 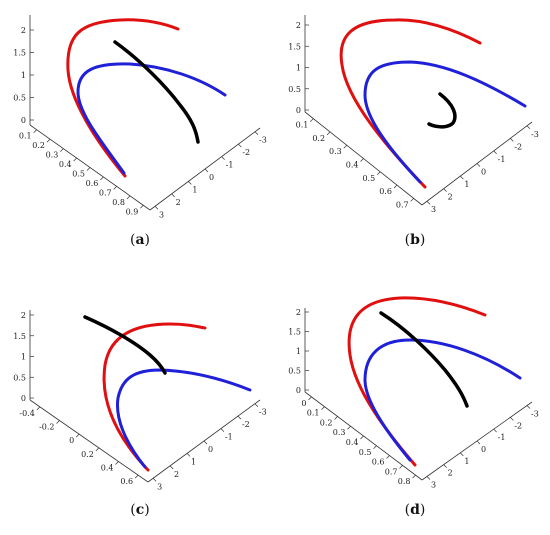 I want to click on caption-c: (c), so click(x=140, y=510).